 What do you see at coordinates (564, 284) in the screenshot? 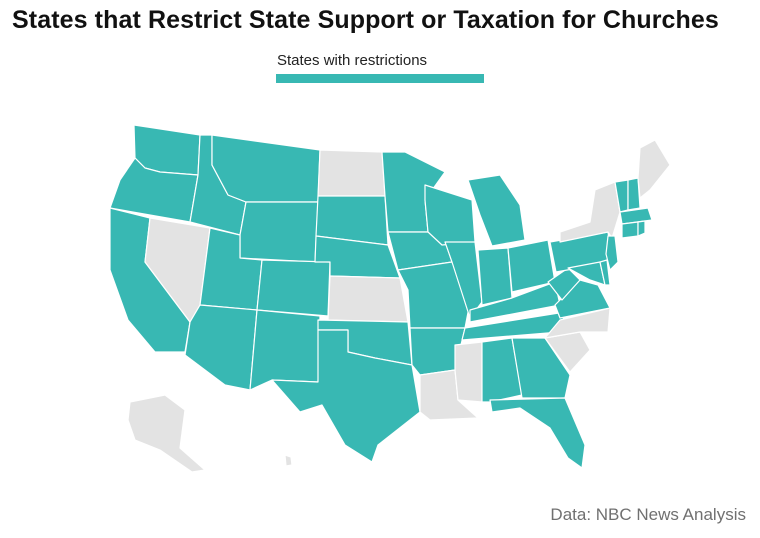
I see `state-wv` at bounding box center [564, 284].